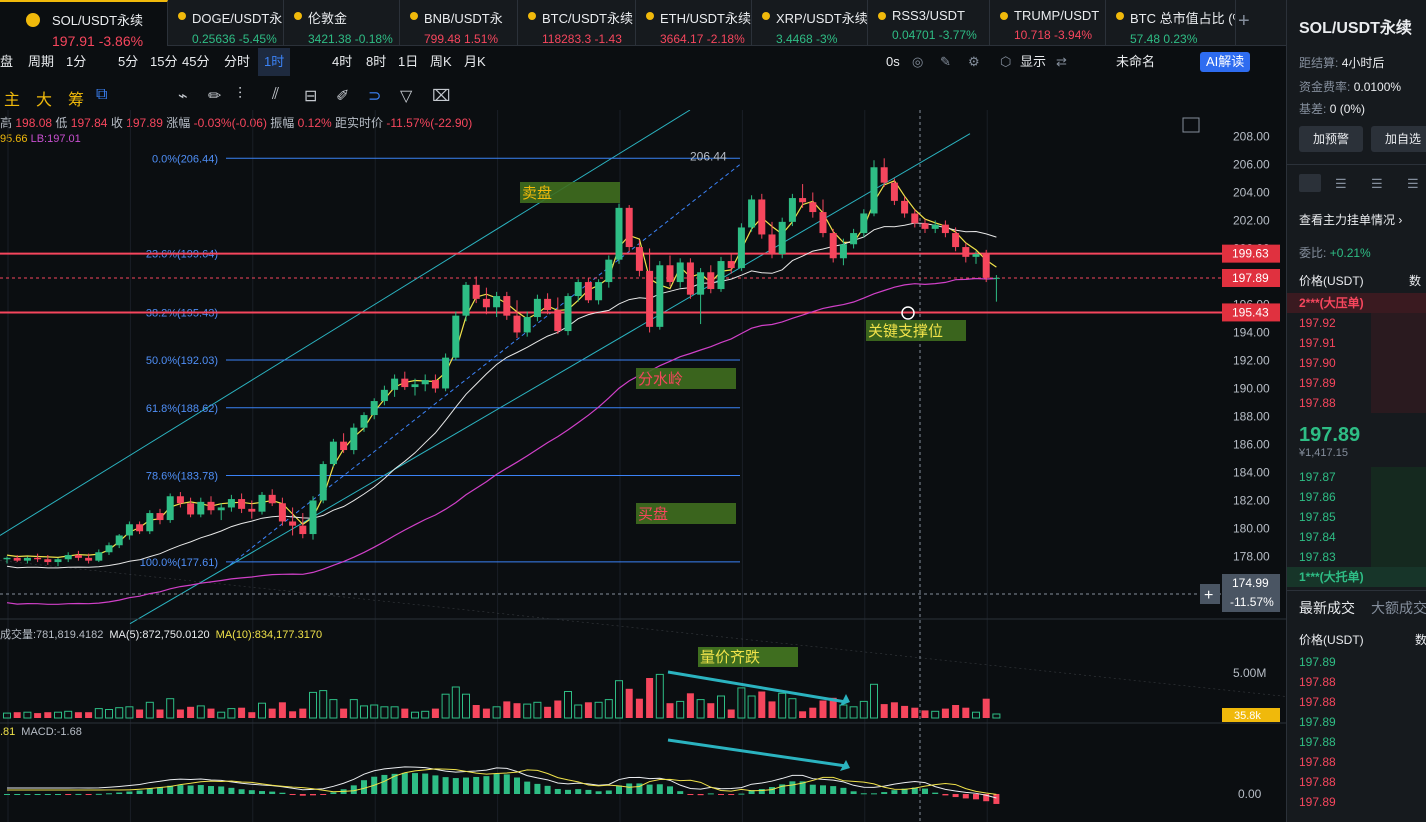  Describe the element at coordinates (1033, 61) in the screenshot. I see `display-button: 显示` at that location.